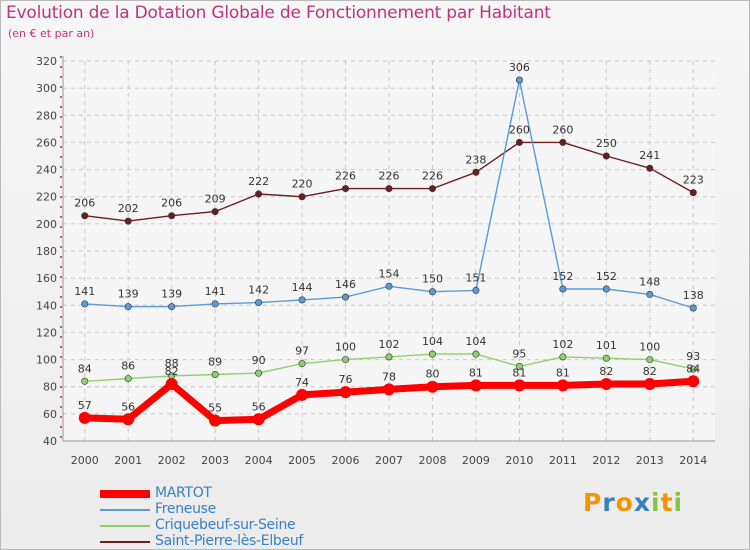 This screenshot has height=550, width=750. I want to click on data-label-martot: 57, so click(85, 405).